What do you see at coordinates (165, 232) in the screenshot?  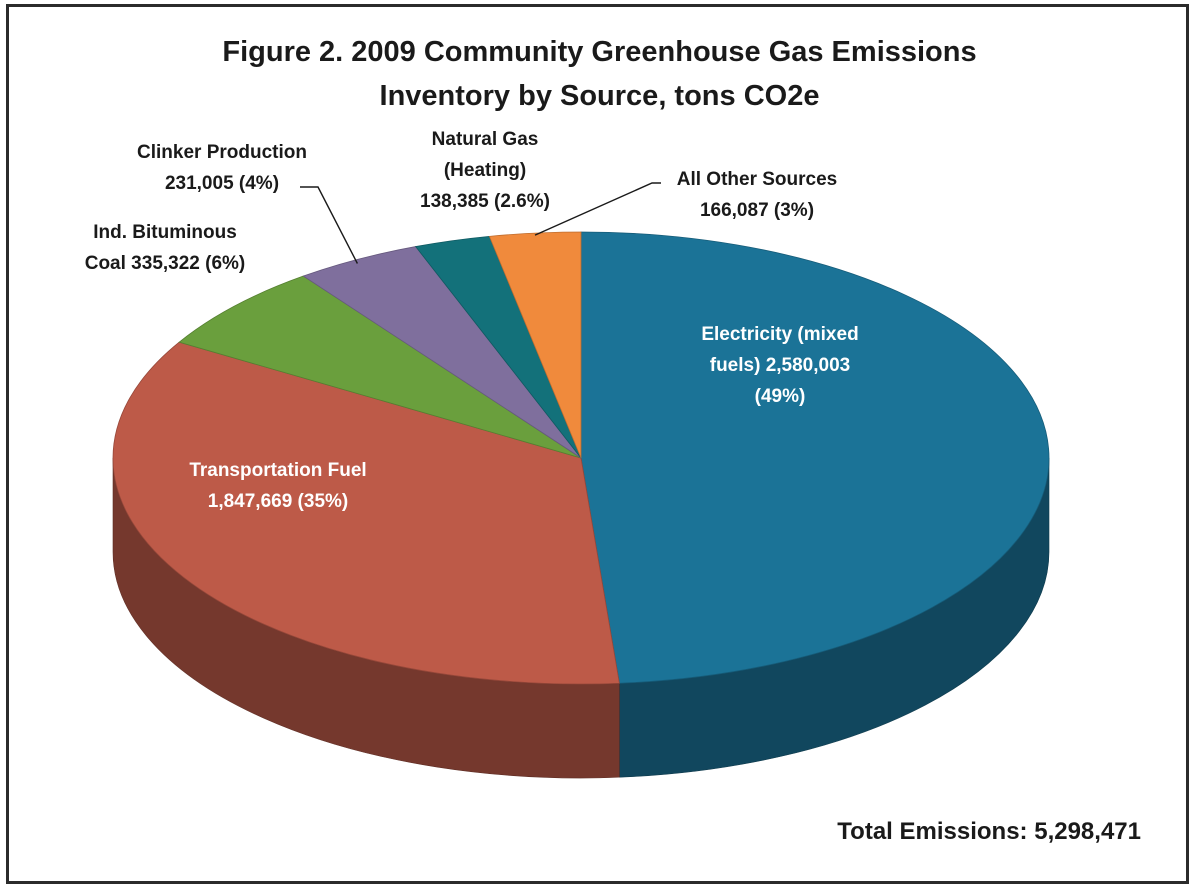 I see `label-line: Ind. Bituminous` at bounding box center [165, 232].